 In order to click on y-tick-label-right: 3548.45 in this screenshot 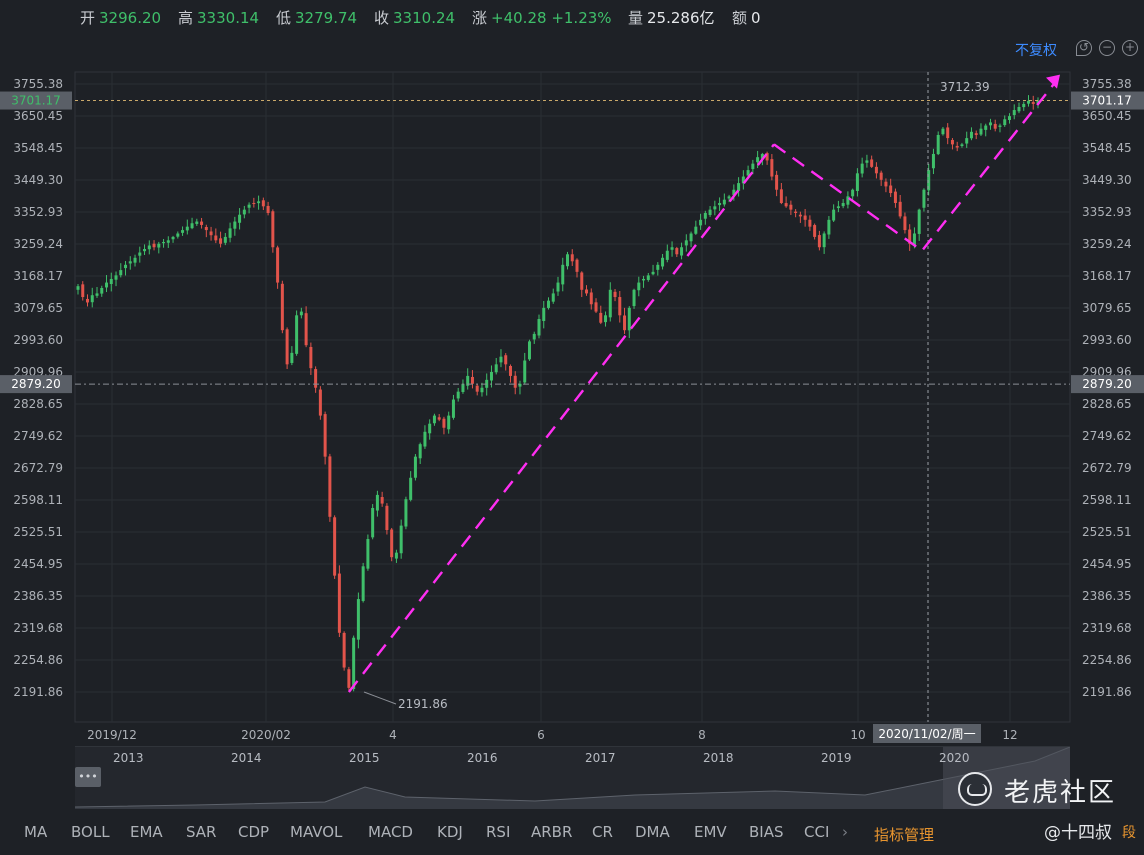, I will do `click(1107, 148)`.